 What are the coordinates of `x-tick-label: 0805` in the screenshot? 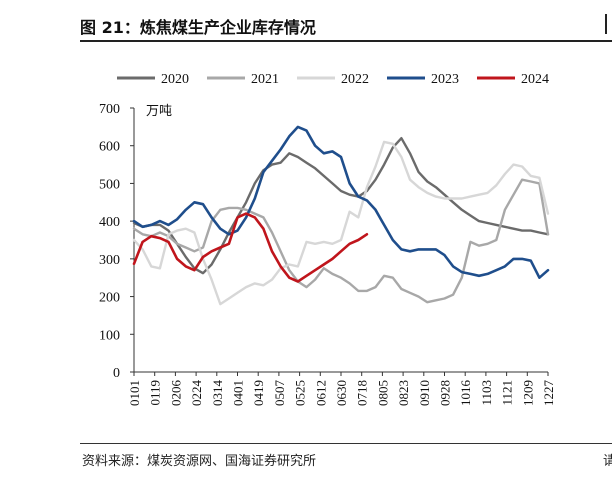 It's located at (382, 393).